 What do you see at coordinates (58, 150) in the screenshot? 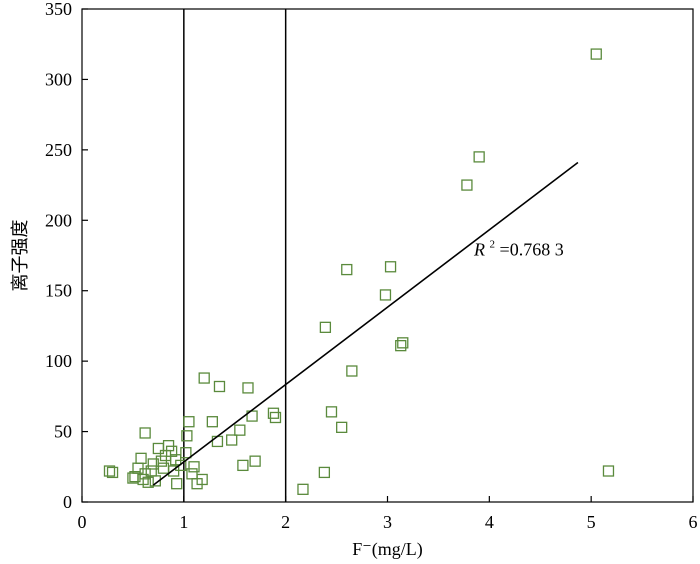
I see `y-tick-label: 250` at bounding box center [58, 150].